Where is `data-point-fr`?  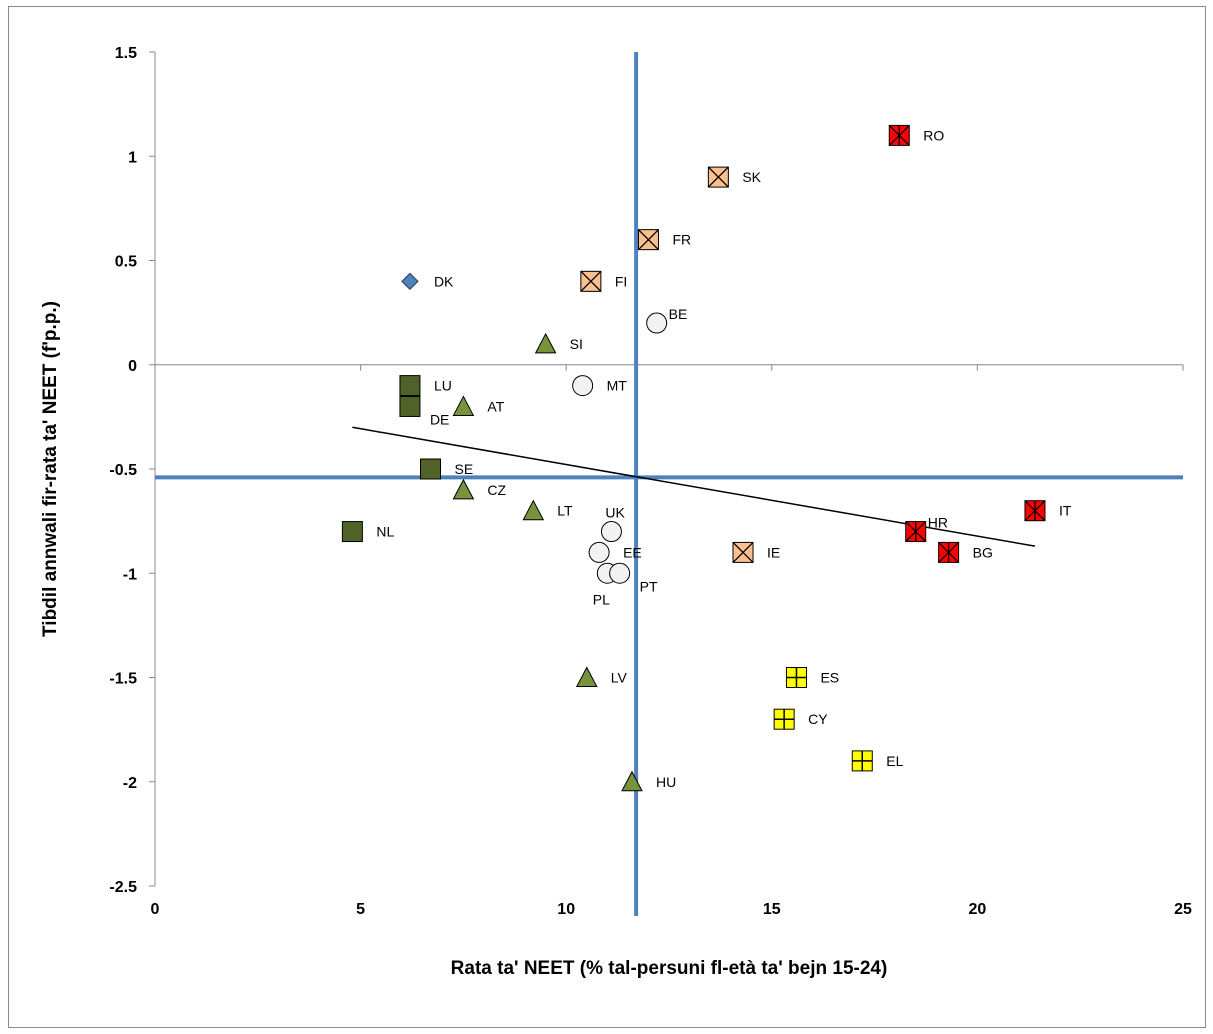
data-point-fr is located at coordinates (648, 240).